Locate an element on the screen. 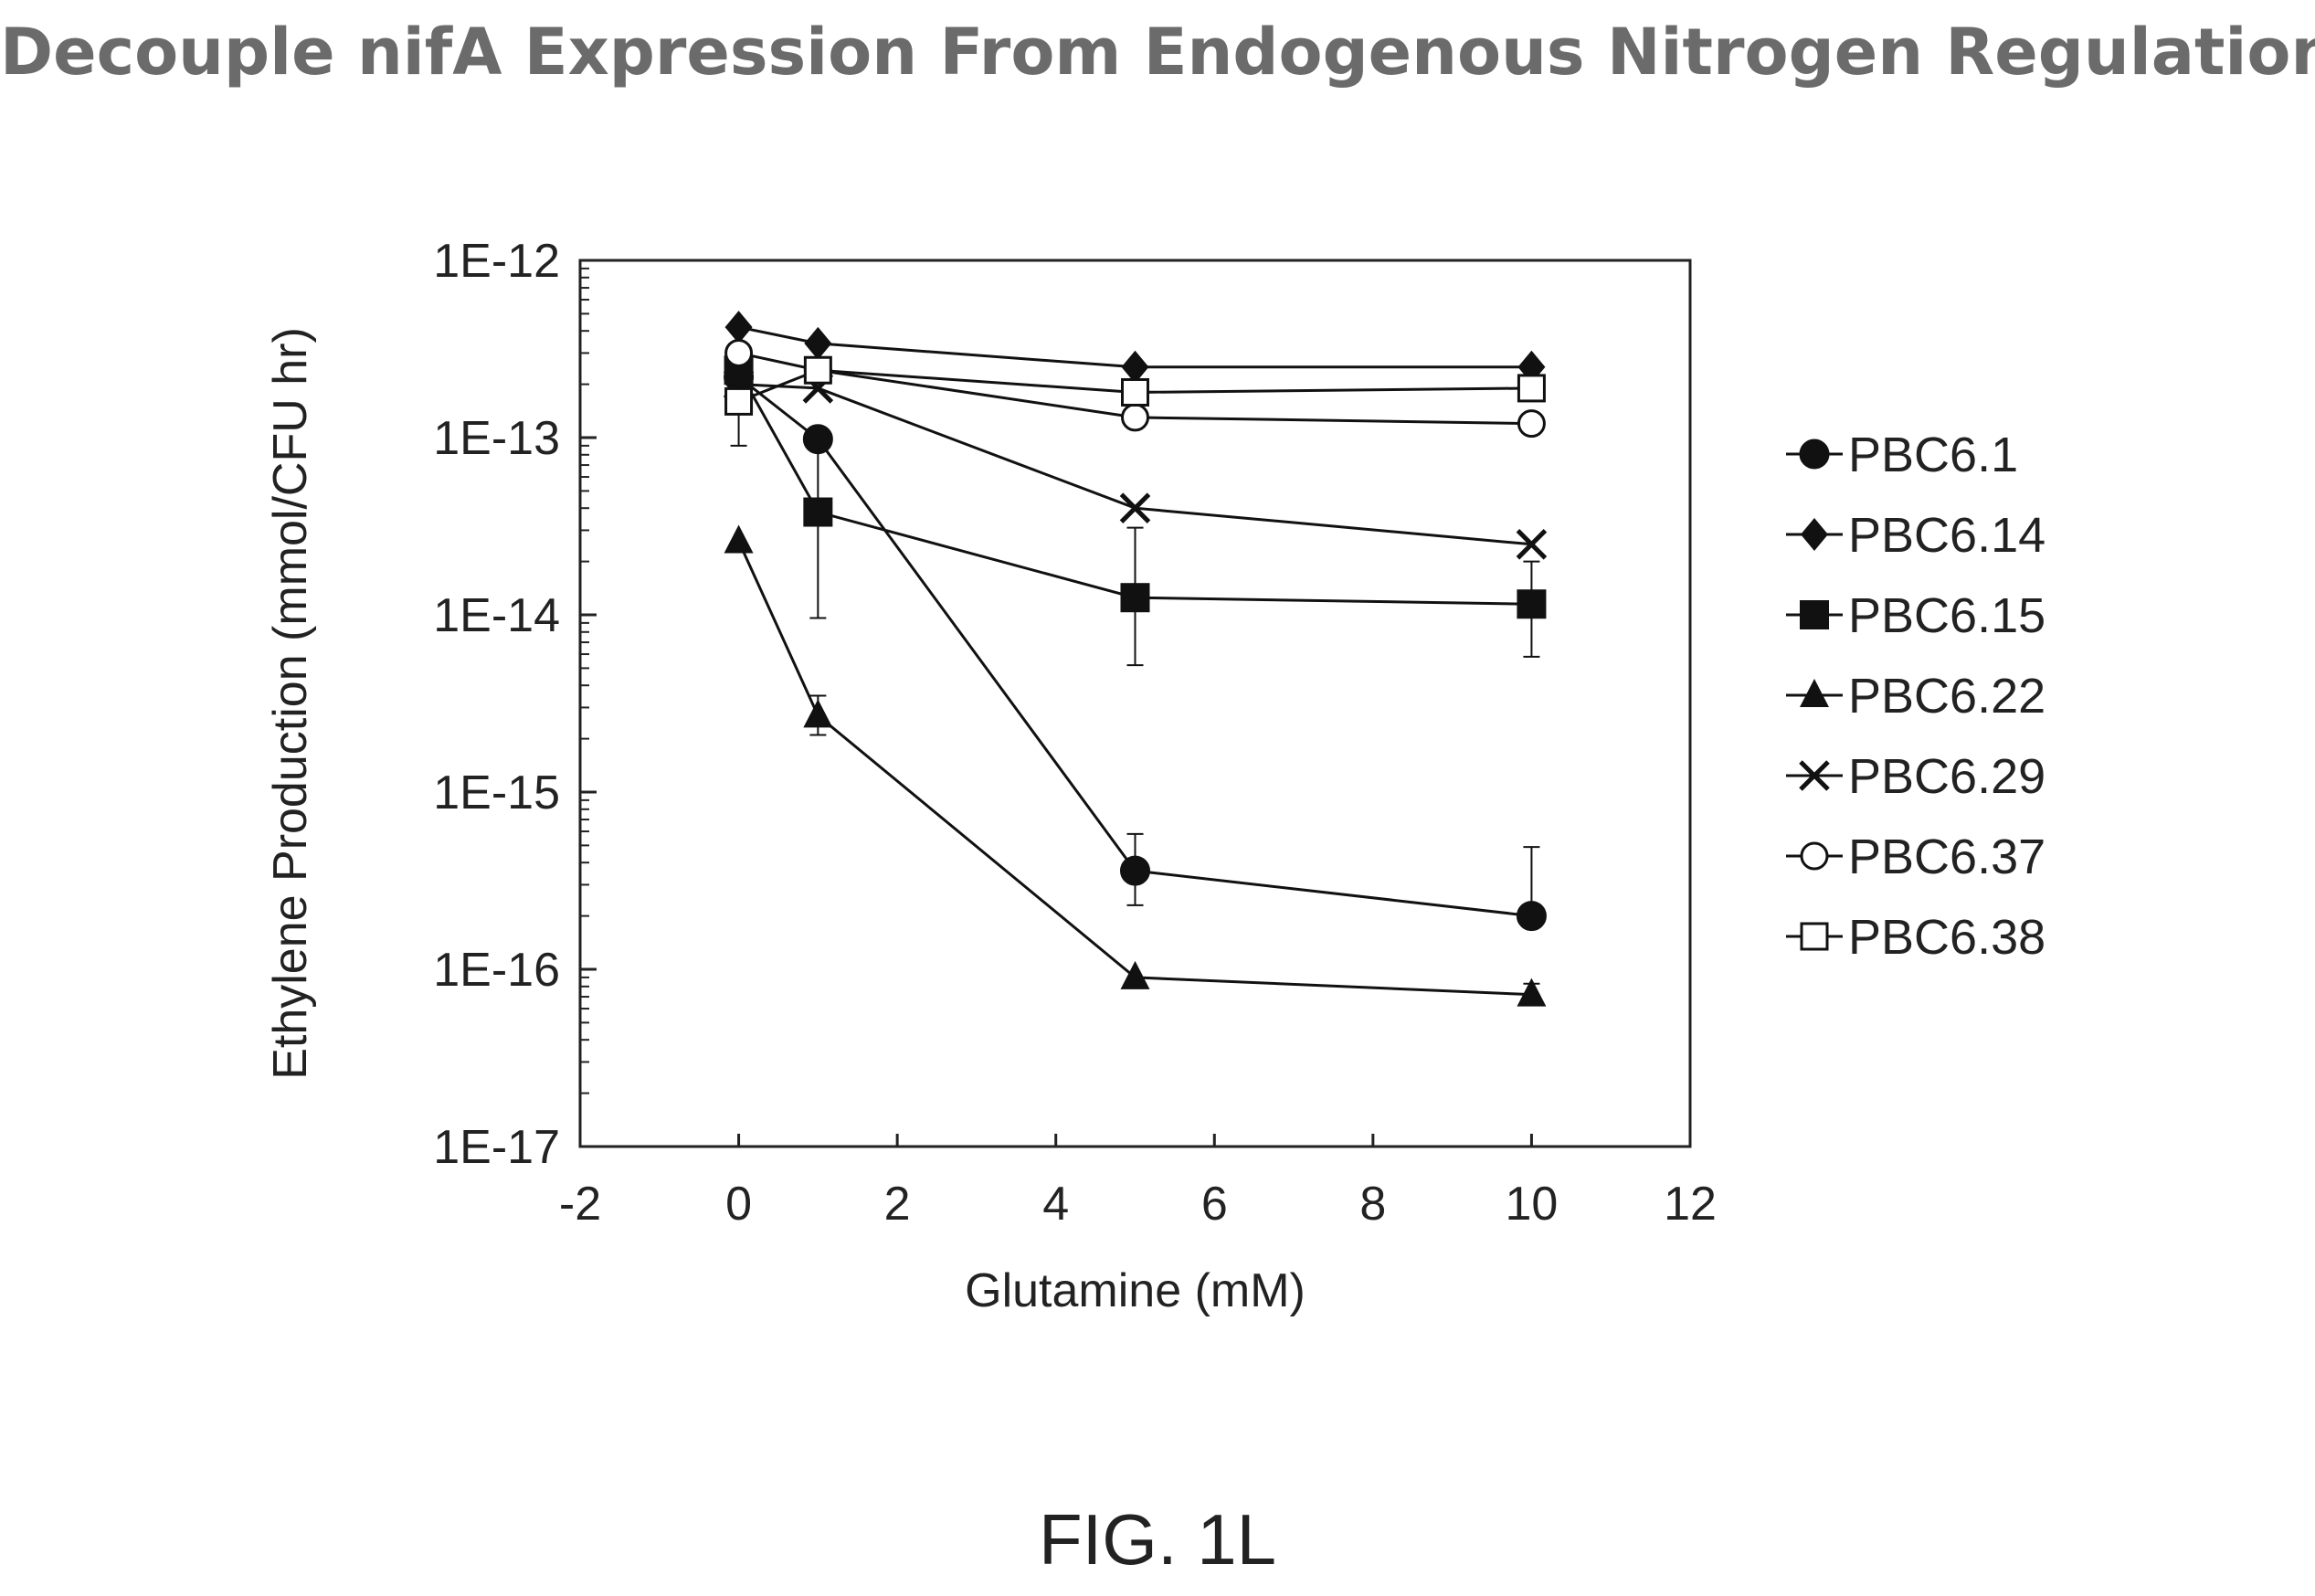 The image size is (2315, 1596). x-tick-label: 6 is located at coordinates (1214, 1204).